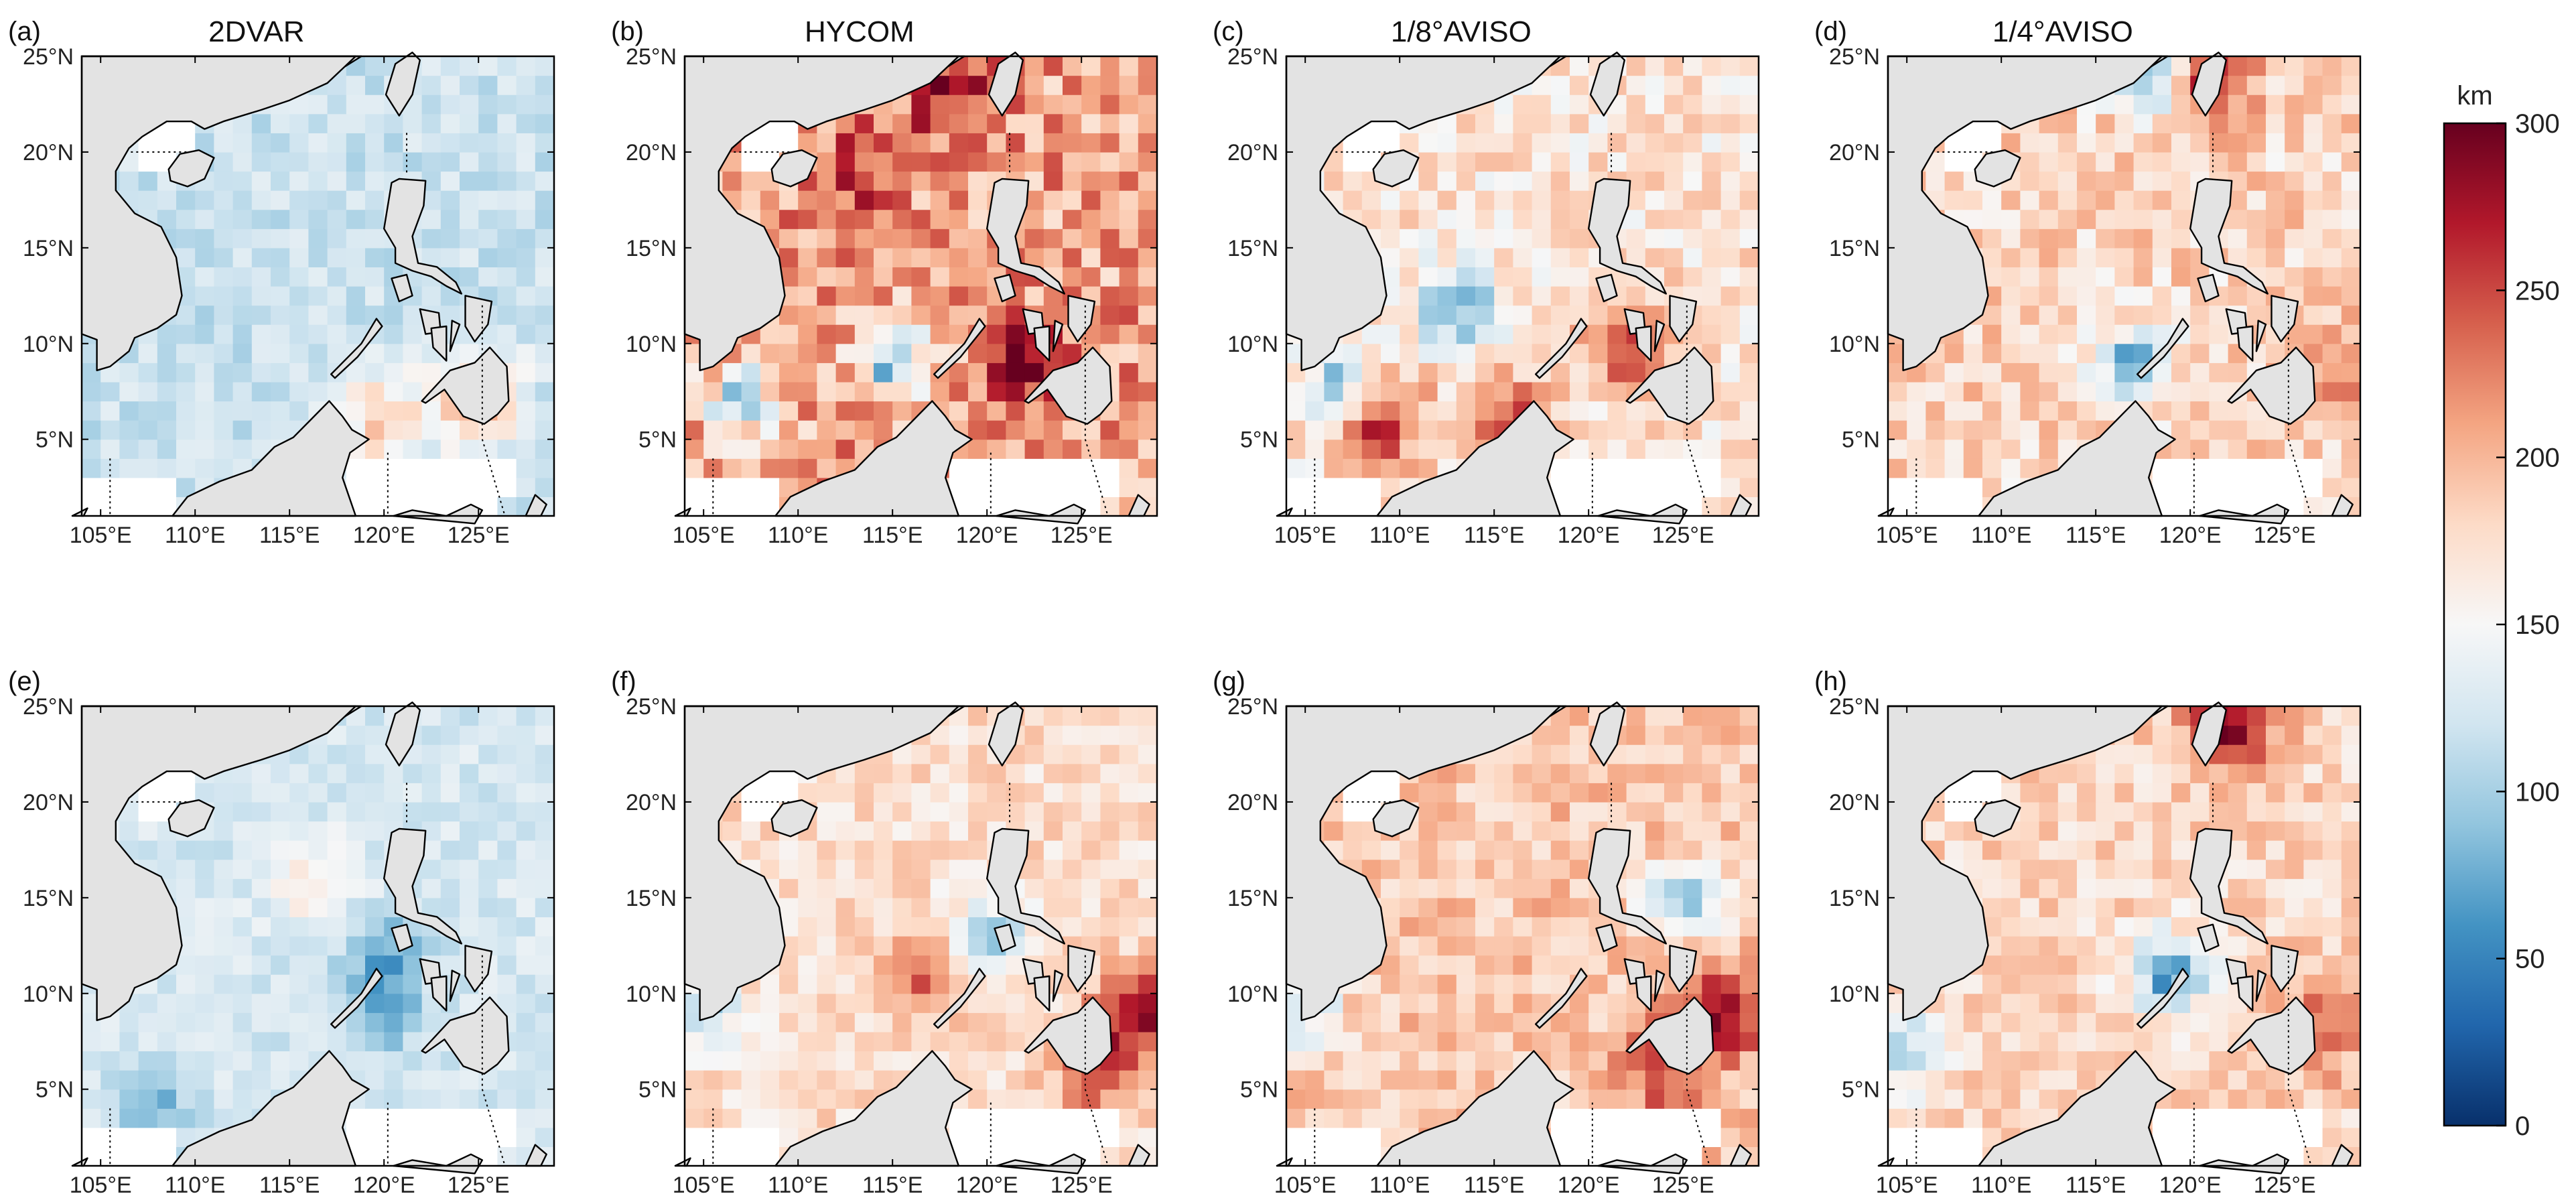 This screenshot has height=1202, width=2576. Describe the element at coordinates (1907, 535) in the screenshot. I see `x-tick-label: 105°E` at that location.